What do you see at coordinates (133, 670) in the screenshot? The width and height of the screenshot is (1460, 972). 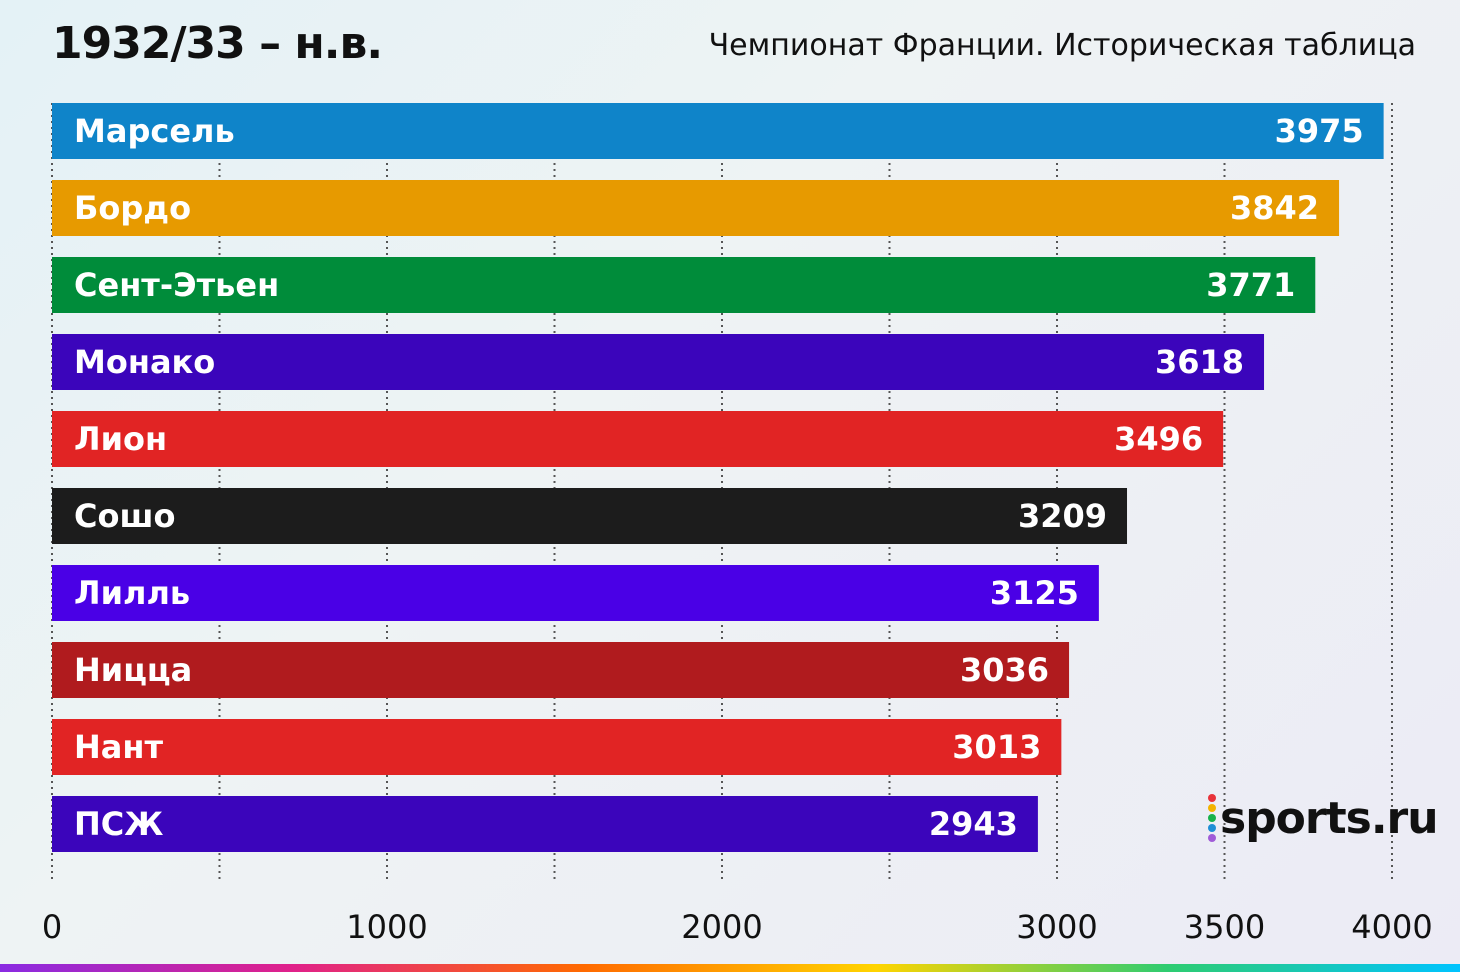 I see `bar-category-label: Ницца` at bounding box center [133, 670].